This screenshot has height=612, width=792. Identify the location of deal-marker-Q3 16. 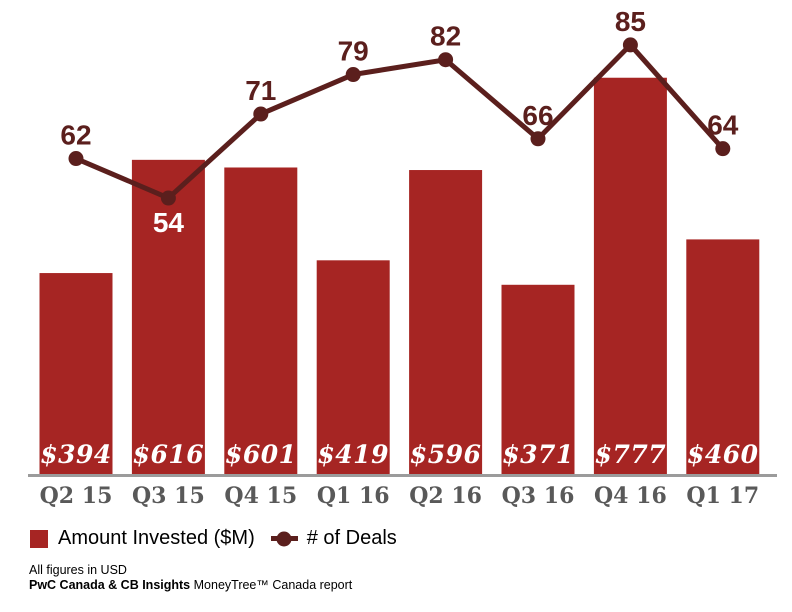
(538, 139).